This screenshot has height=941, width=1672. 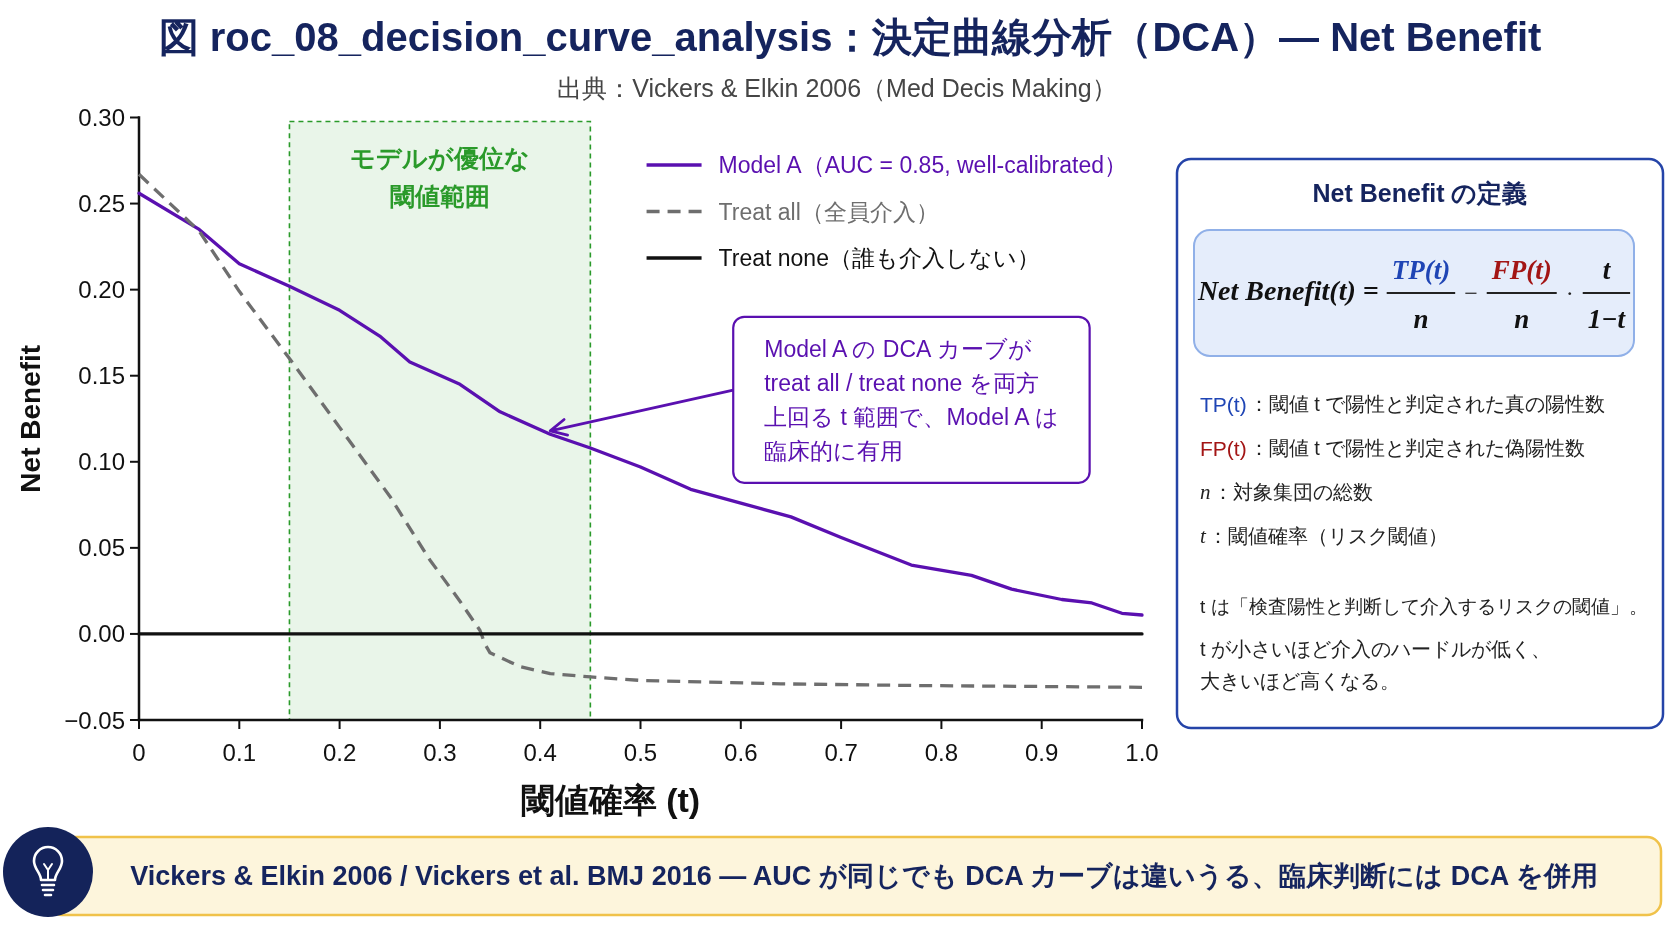 I want to click on text: t：閾値確率（リスク閾値）, so click(x=1324, y=536).